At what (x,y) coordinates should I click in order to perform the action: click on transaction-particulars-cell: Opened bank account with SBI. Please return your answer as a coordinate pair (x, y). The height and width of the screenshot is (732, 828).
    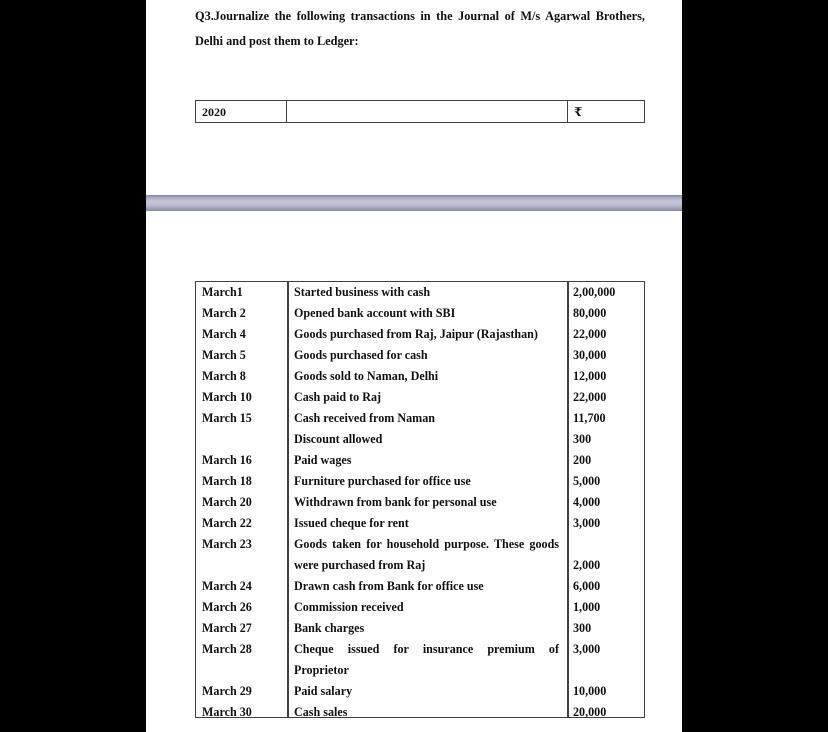
    Looking at the image, I should click on (375, 313).